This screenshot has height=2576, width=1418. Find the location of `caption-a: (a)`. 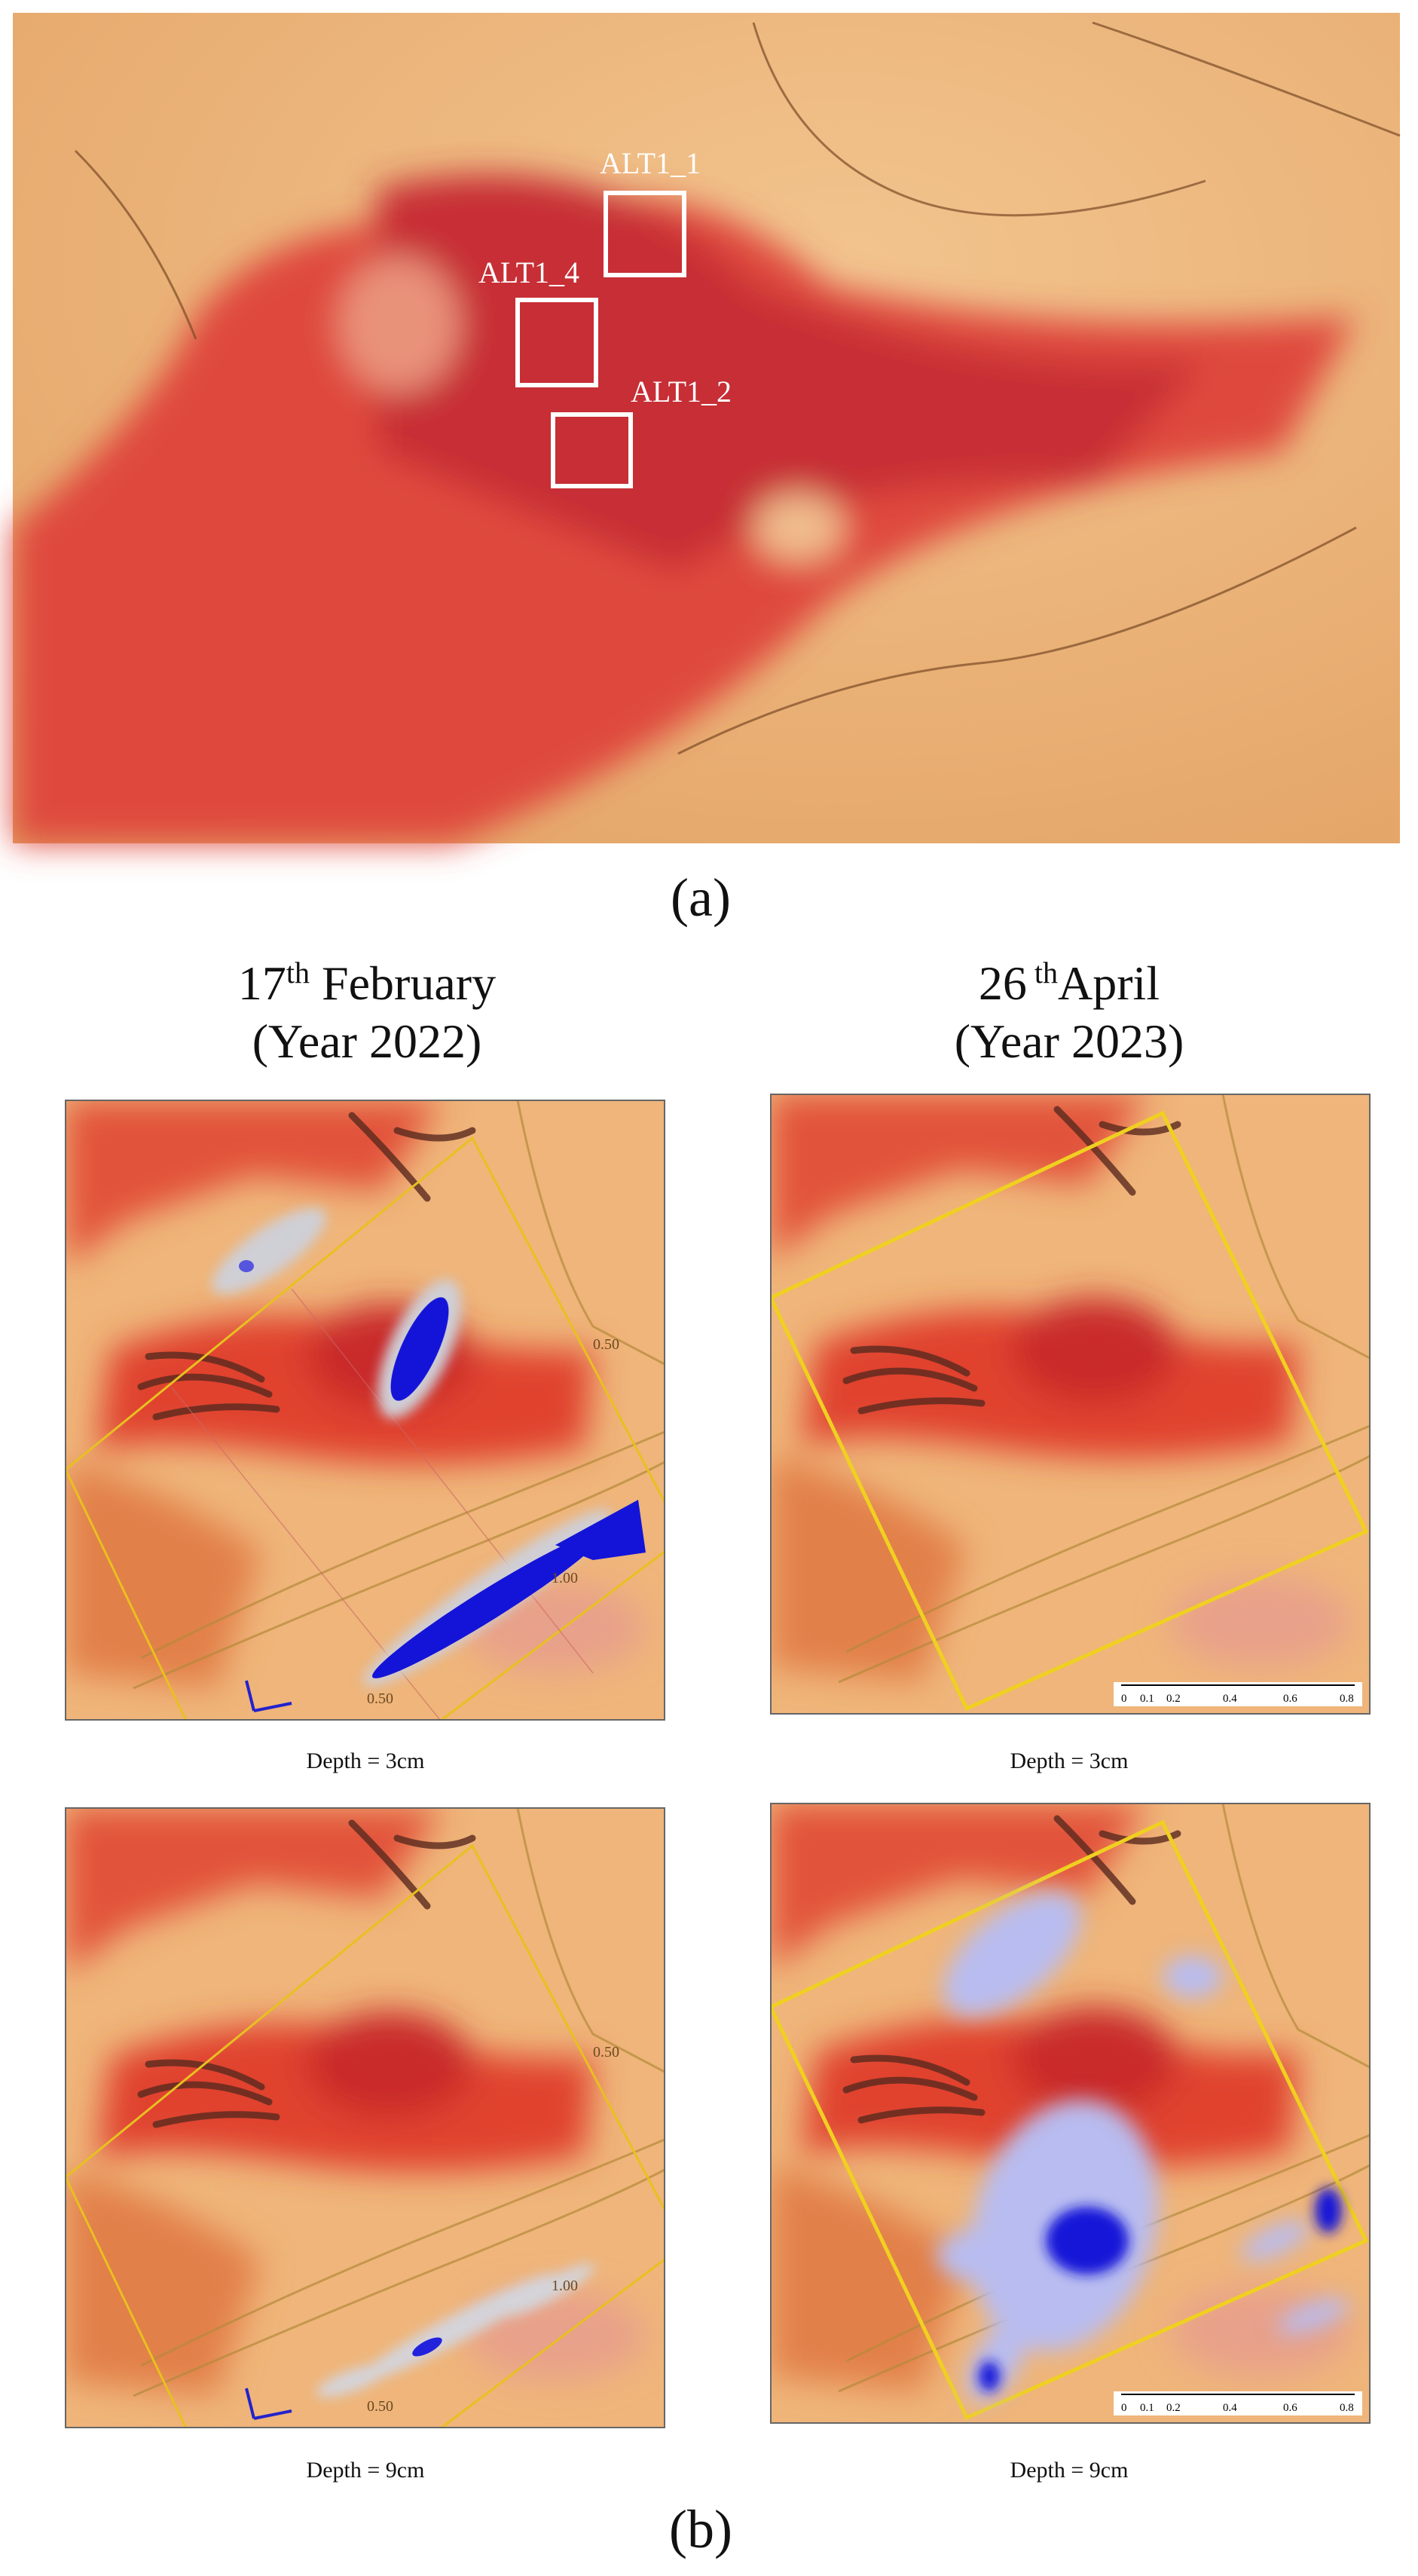

caption-a: (a) is located at coordinates (701, 898).